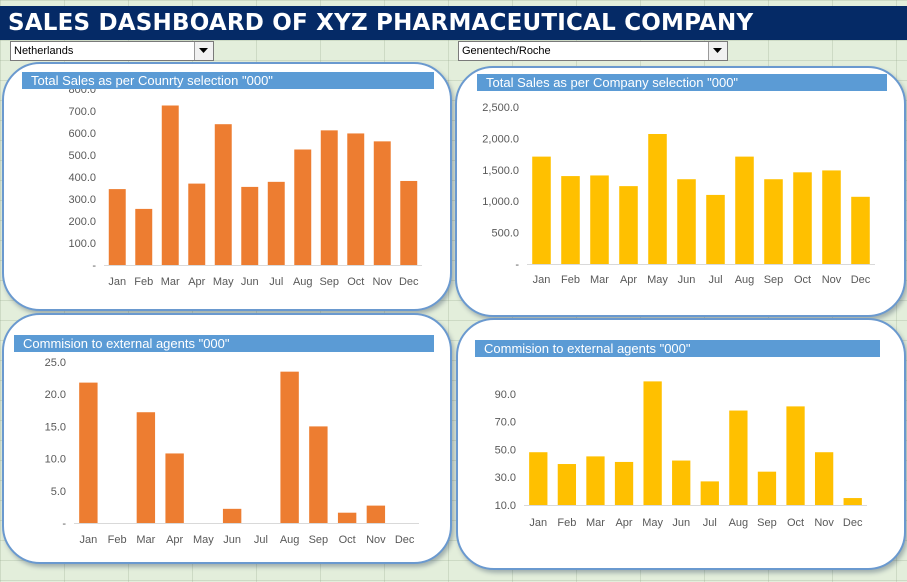 Image resolution: width=907 pixels, height=582 pixels. Describe the element at coordinates (82, 222) in the screenshot. I see `y-tick-label: 200.0` at that location.